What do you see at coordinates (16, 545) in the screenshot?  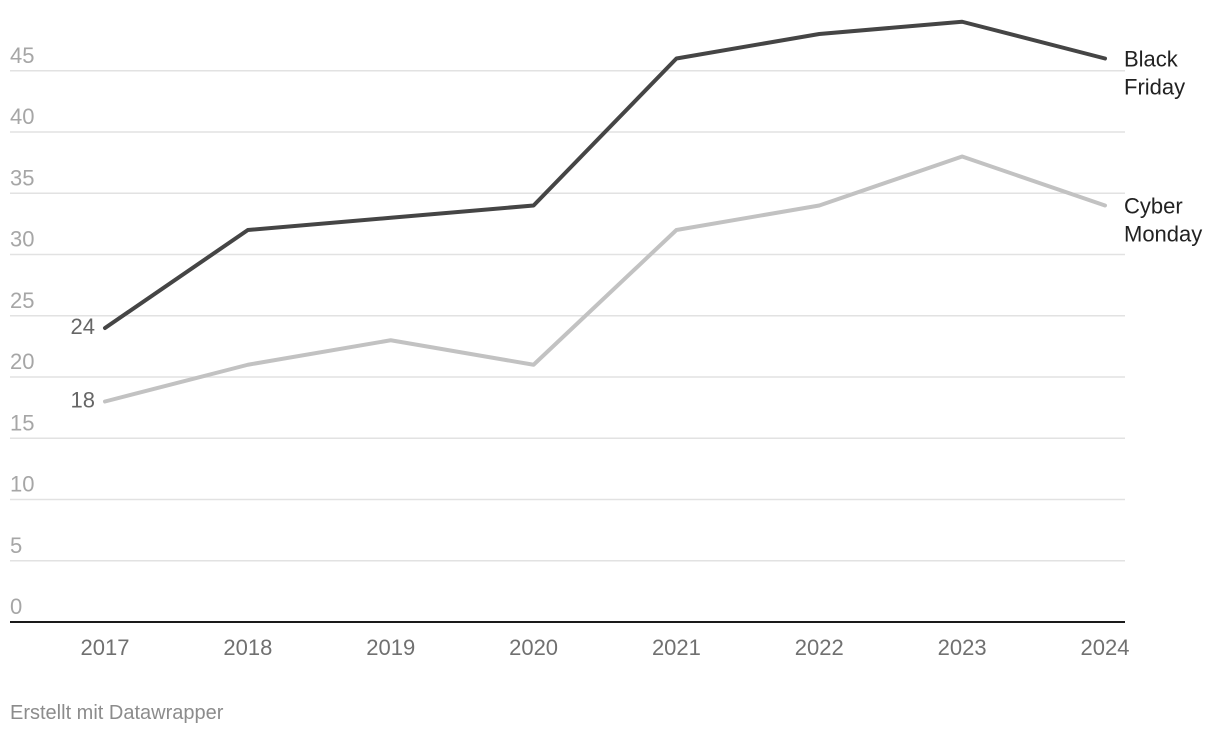 I see `y-tick-label: 5` at bounding box center [16, 545].